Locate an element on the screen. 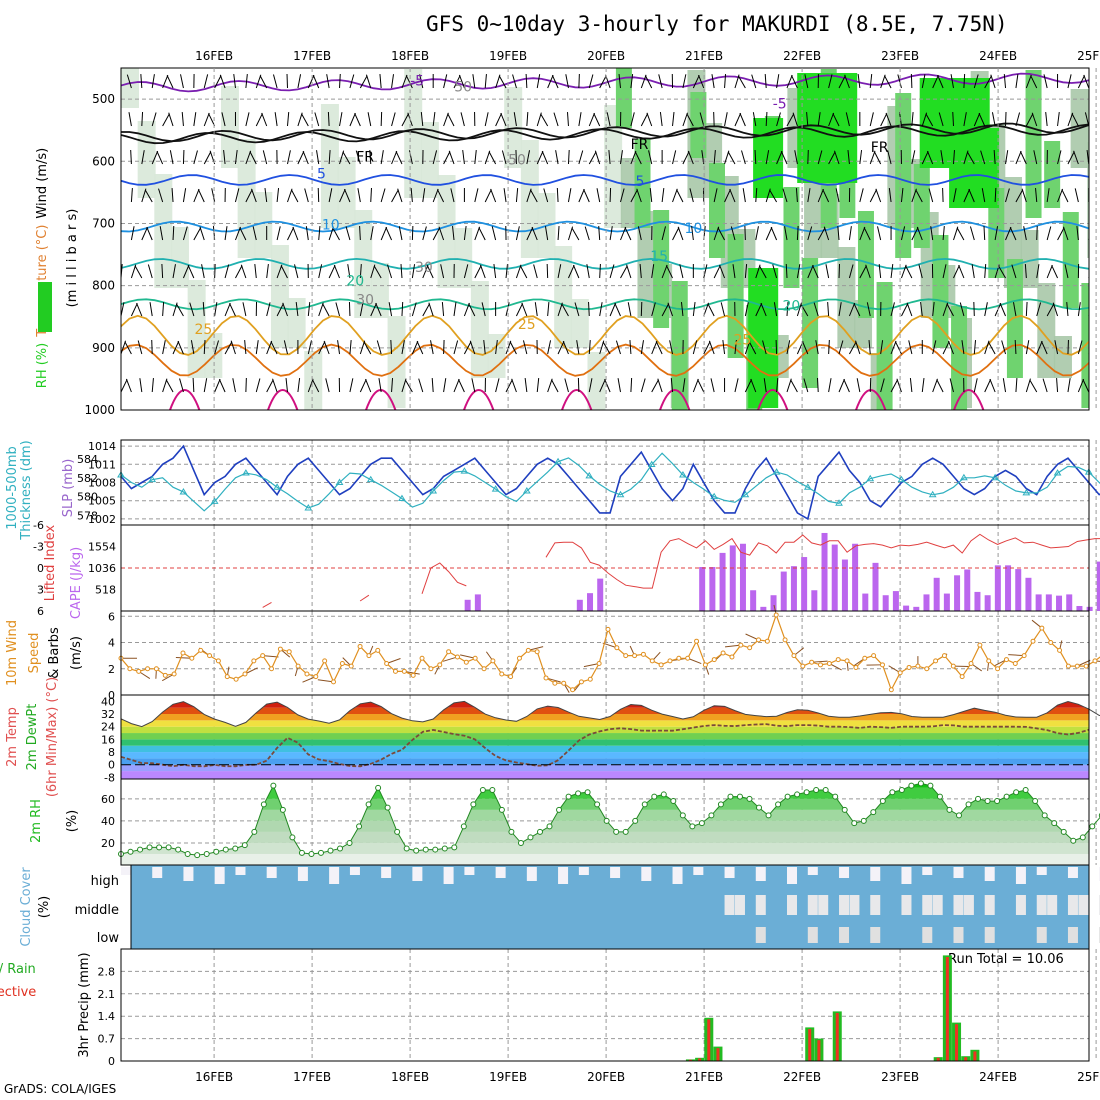  thickness-grid is located at coordinates (605, 482).